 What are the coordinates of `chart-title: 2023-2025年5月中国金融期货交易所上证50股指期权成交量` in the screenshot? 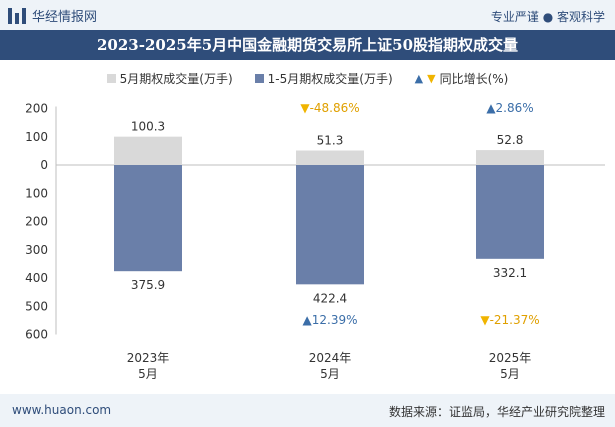 It's located at (307, 45).